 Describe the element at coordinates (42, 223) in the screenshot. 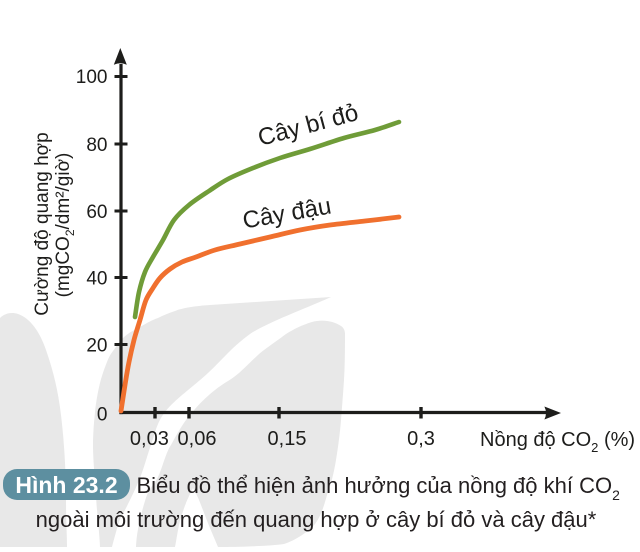

I see `svg-text: Cường độ quang hợp` at that location.